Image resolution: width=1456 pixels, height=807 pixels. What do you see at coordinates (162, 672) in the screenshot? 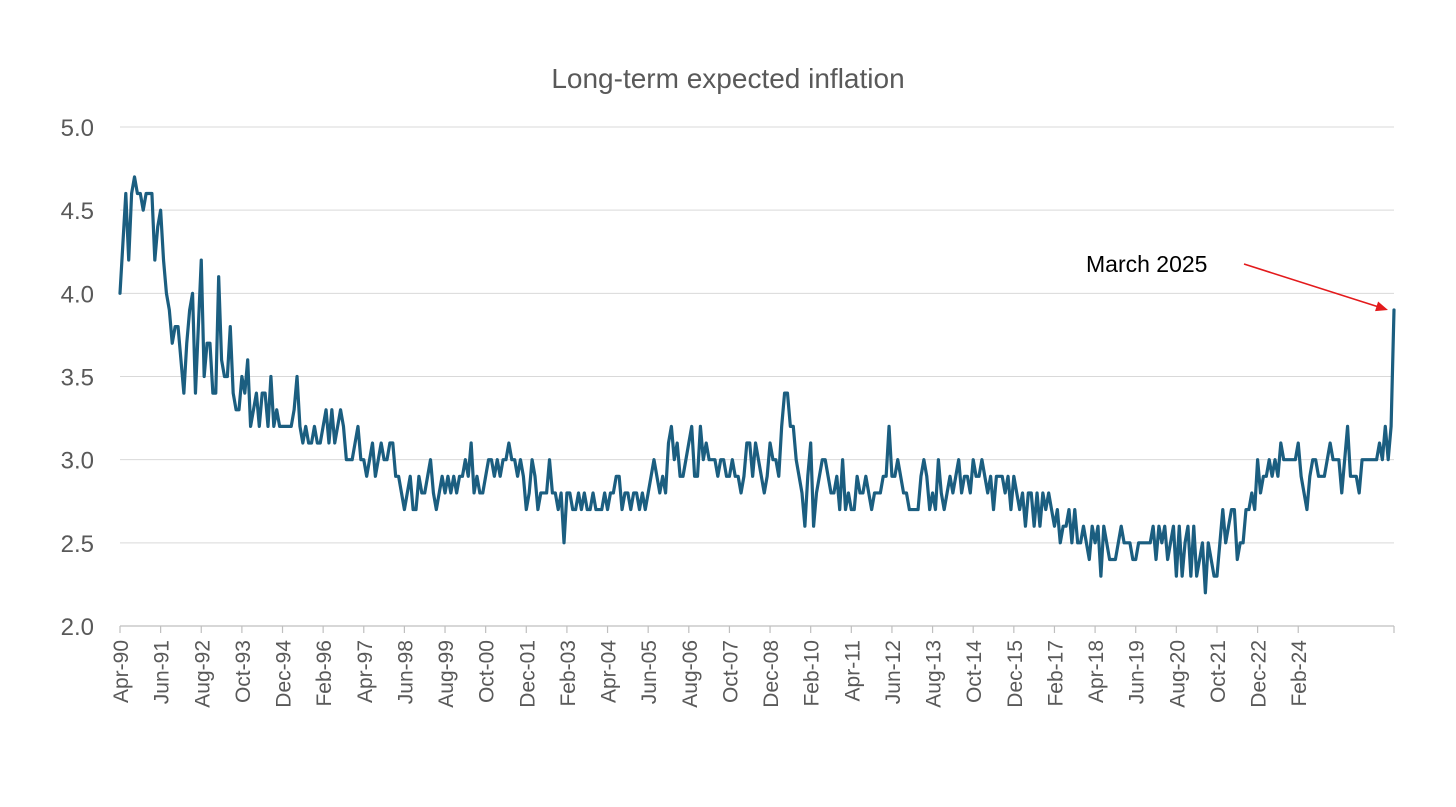
I see `x-tick-label: Jun-91` at bounding box center [162, 672].